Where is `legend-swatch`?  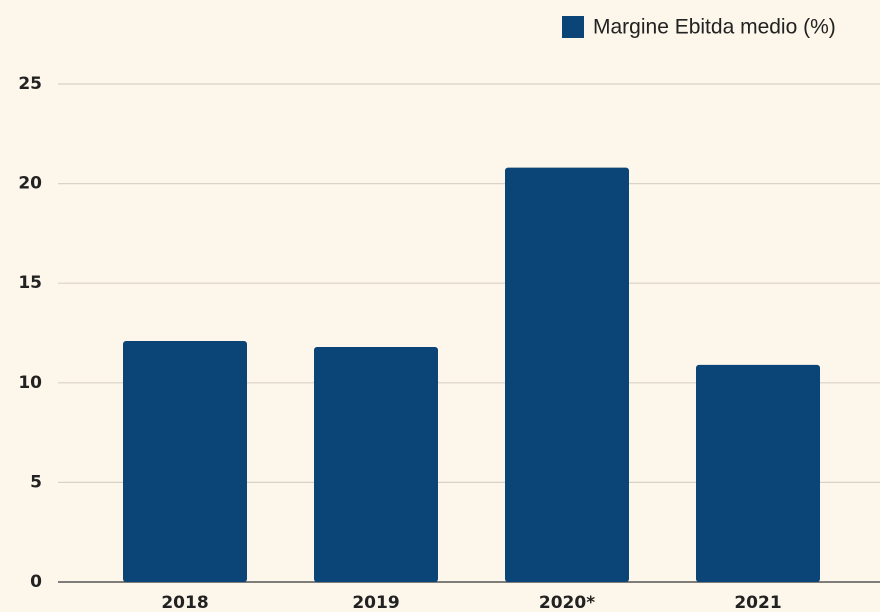
legend-swatch is located at coordinates (573, 27).